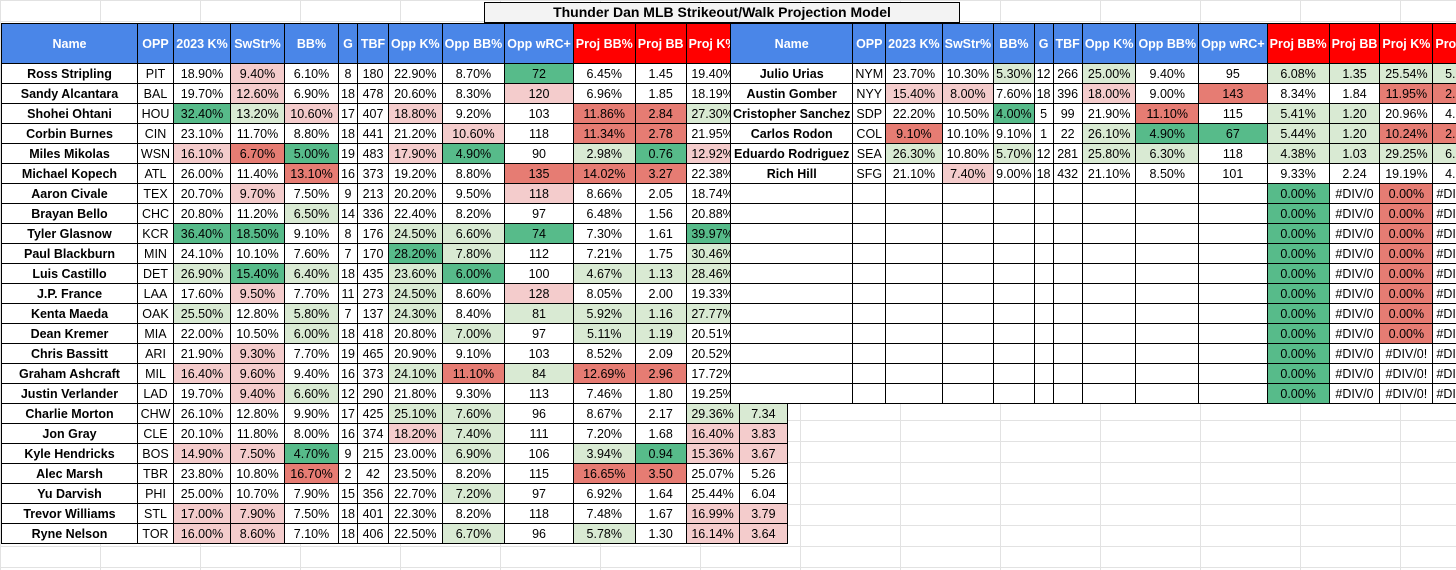 This screenshot has height=570, width=1456. What do you see at coordinates (712, 393) in the screenshot?
I see `cell-proj-k-pct: 19.25%` at bounding box center [712, 393].